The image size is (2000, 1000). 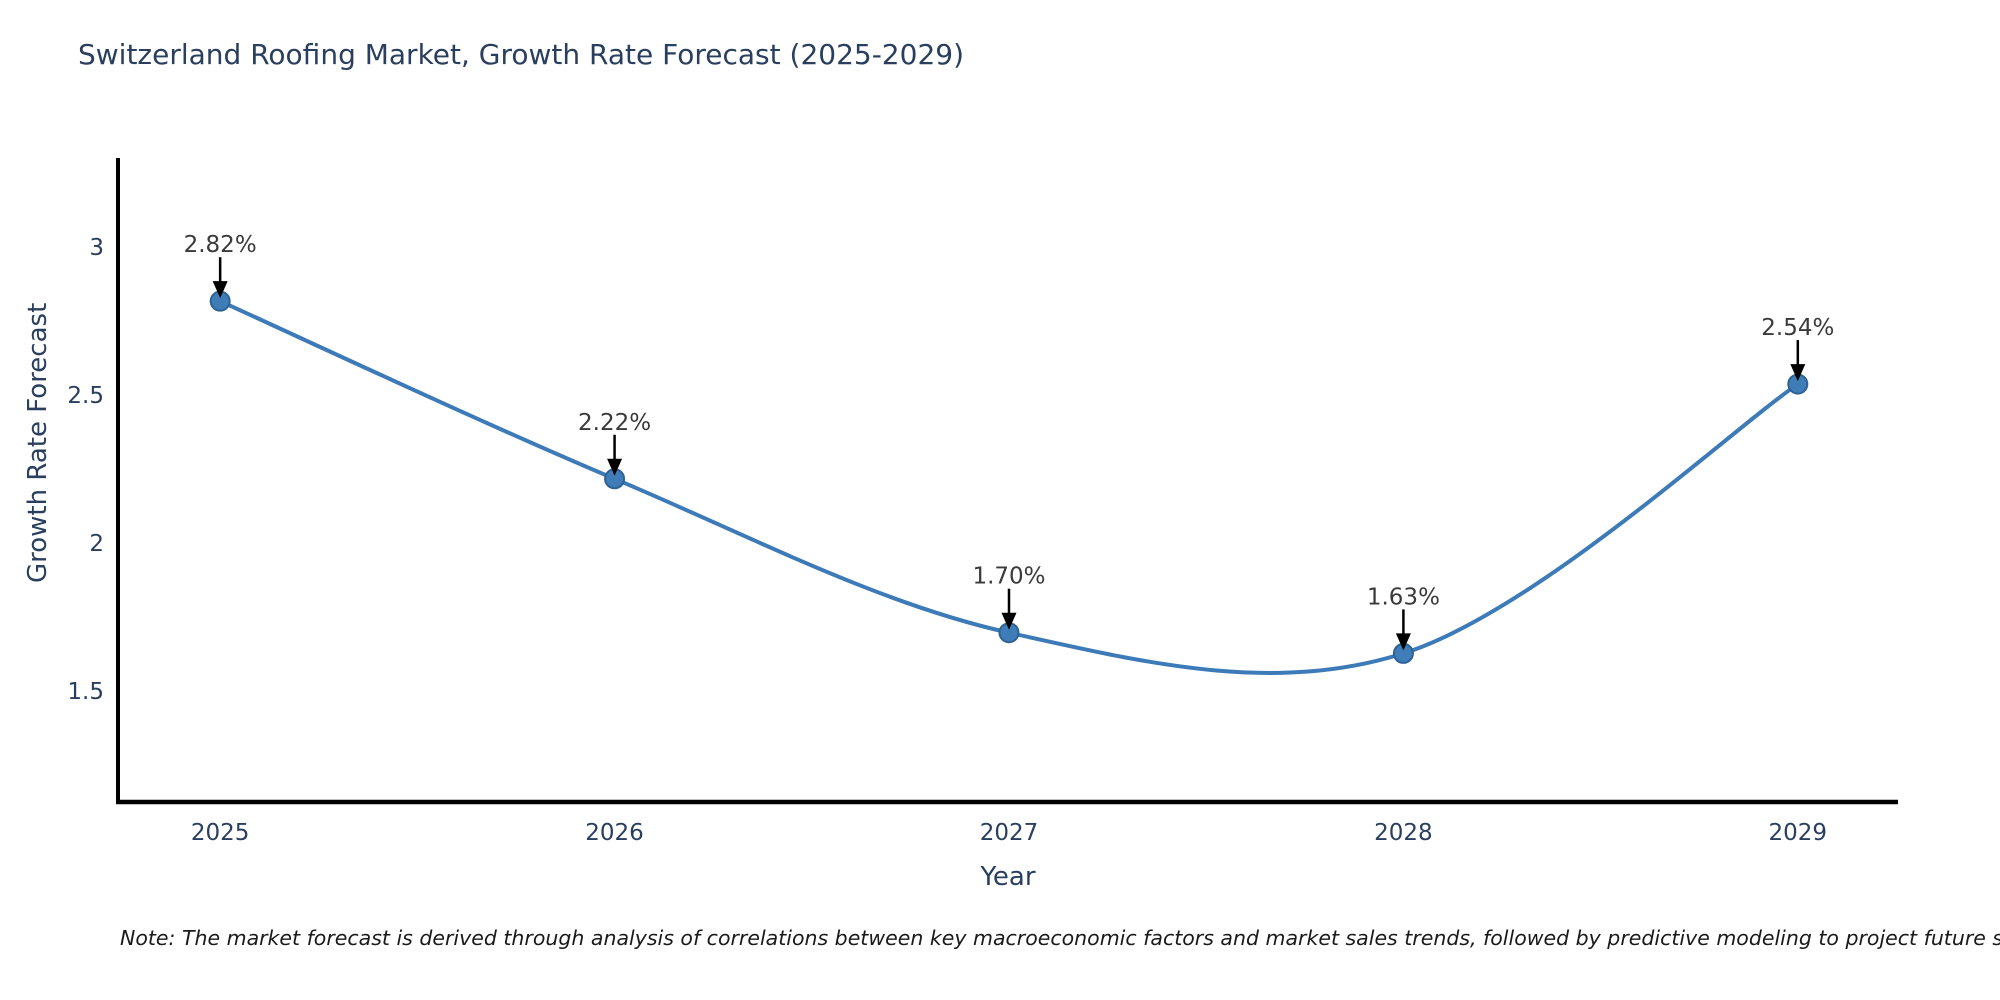 What do you see at coordinates (1797, 328) in the screenshot?
I see `annotation-label: 2.54%` at bounding box center [1797, 328].